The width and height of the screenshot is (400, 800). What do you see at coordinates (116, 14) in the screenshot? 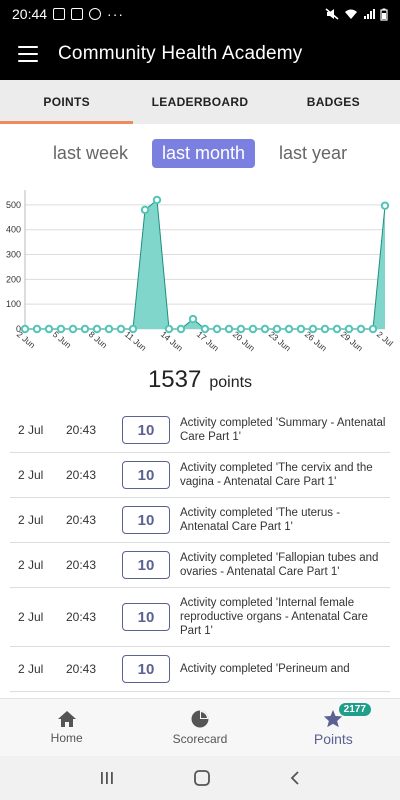
I see `more-notifications: ···` at bounding box center [116, 14].